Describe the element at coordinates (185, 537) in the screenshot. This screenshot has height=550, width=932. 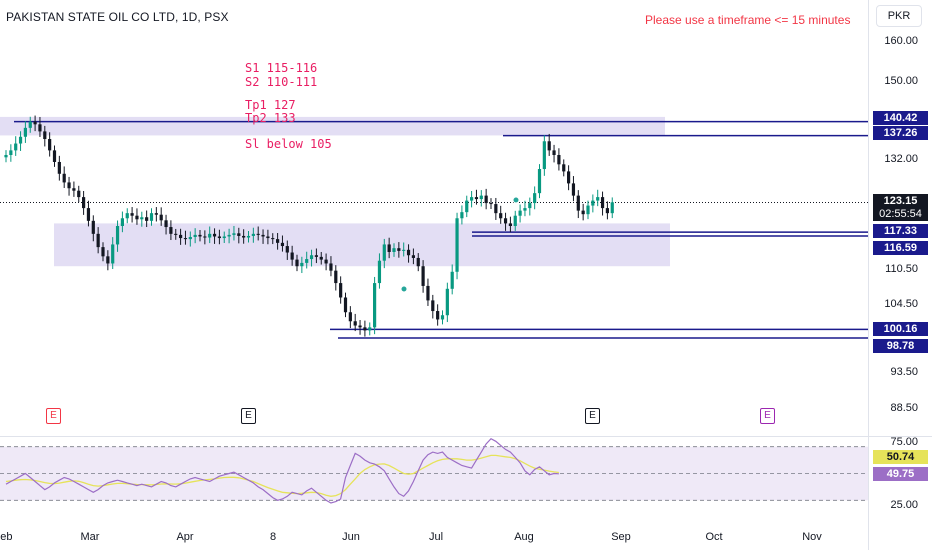
I see `x-tick-label: Apr` at that location.